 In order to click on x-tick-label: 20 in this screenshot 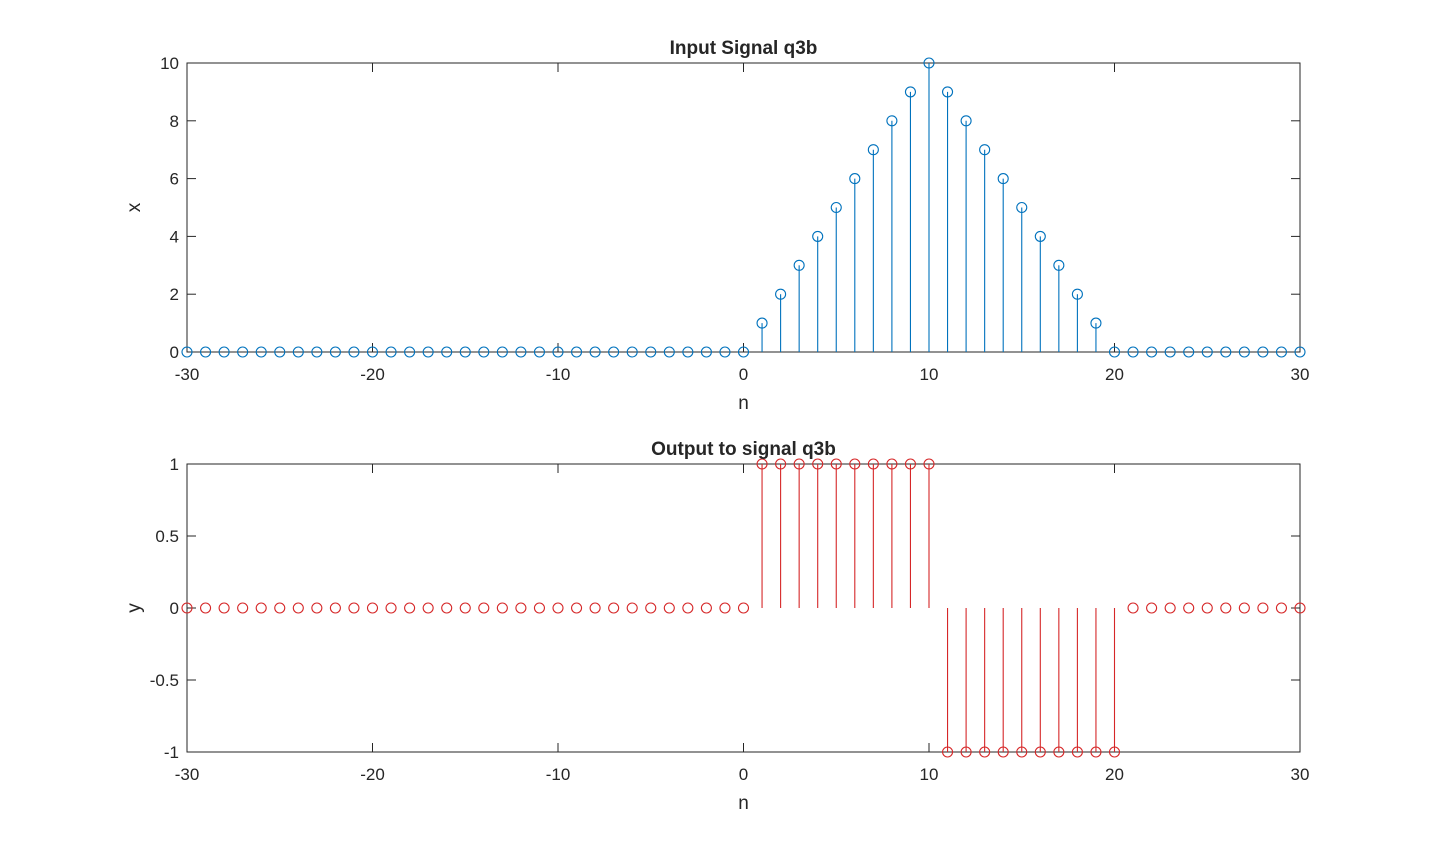, I will do `click(1114, 774)`.